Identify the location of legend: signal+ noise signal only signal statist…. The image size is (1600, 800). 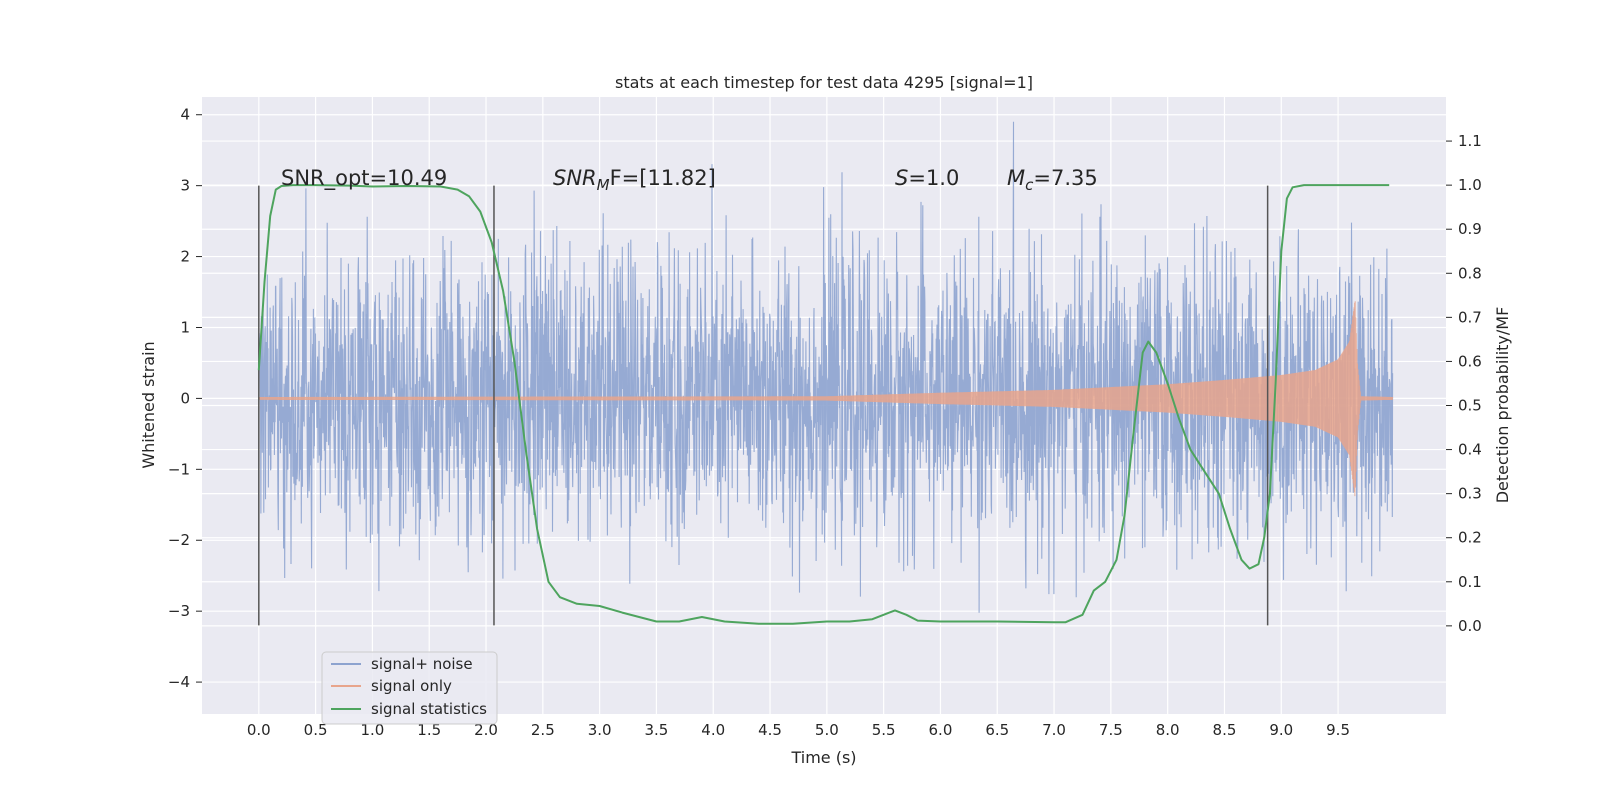
(409, 688).